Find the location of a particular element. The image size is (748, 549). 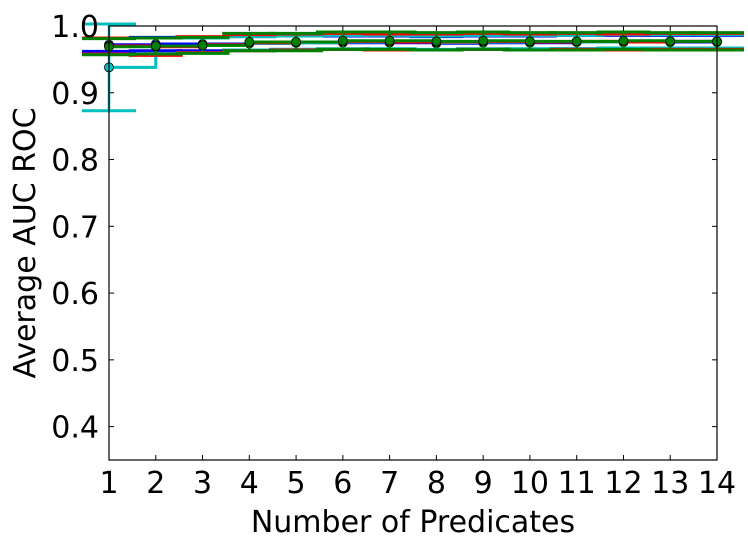

x-tick-label: 13 is located at coordinates (670, 483).